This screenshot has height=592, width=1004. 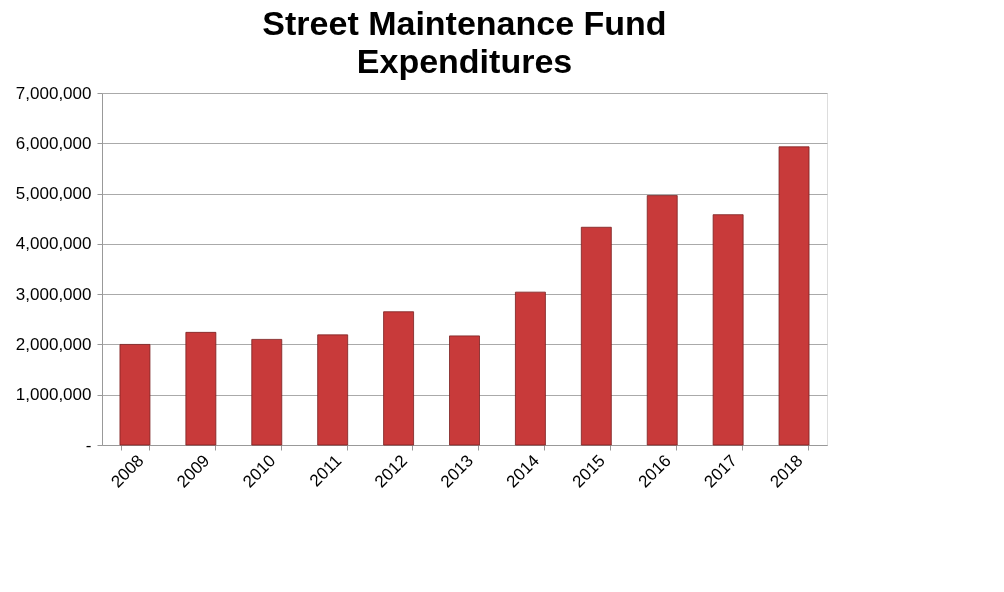 What do you see at coordinates (464, 42) in the screenshot?
I see `chart-title: Street Maintenance Fund Expenditures` at bounding box center [464, 42].